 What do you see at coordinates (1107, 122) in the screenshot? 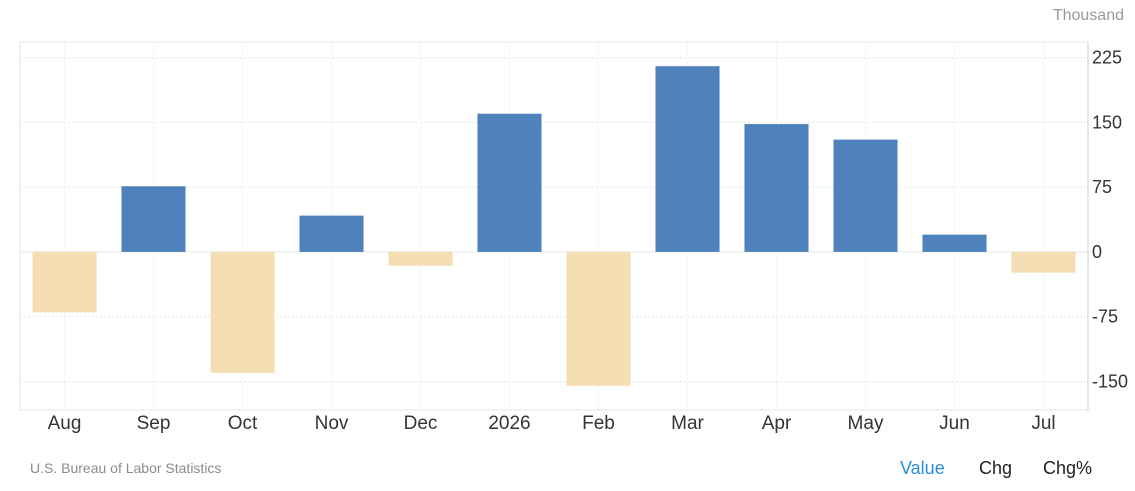
I see `y-tick-label: 150` at bounding box center [1107, 122].